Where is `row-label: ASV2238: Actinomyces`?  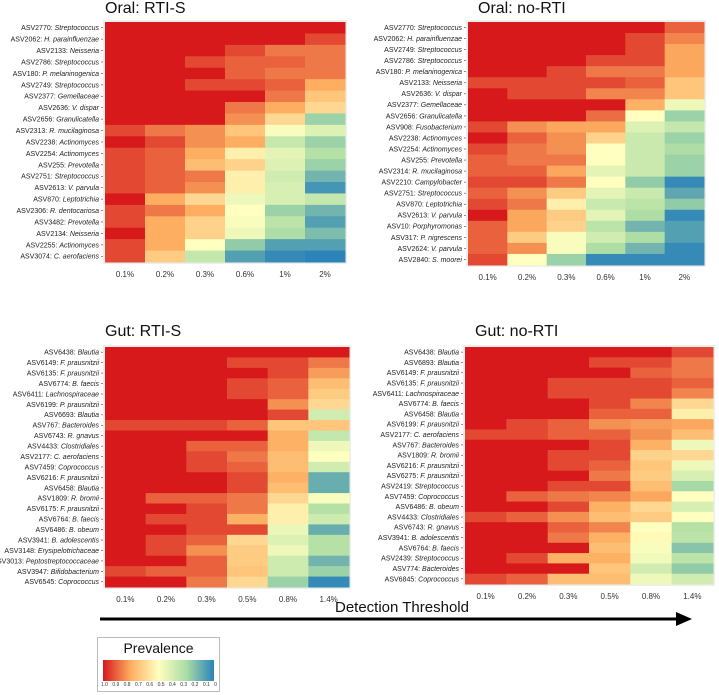 row-label: ASV2238: Actinomyces is located at coordinates (63, 142).